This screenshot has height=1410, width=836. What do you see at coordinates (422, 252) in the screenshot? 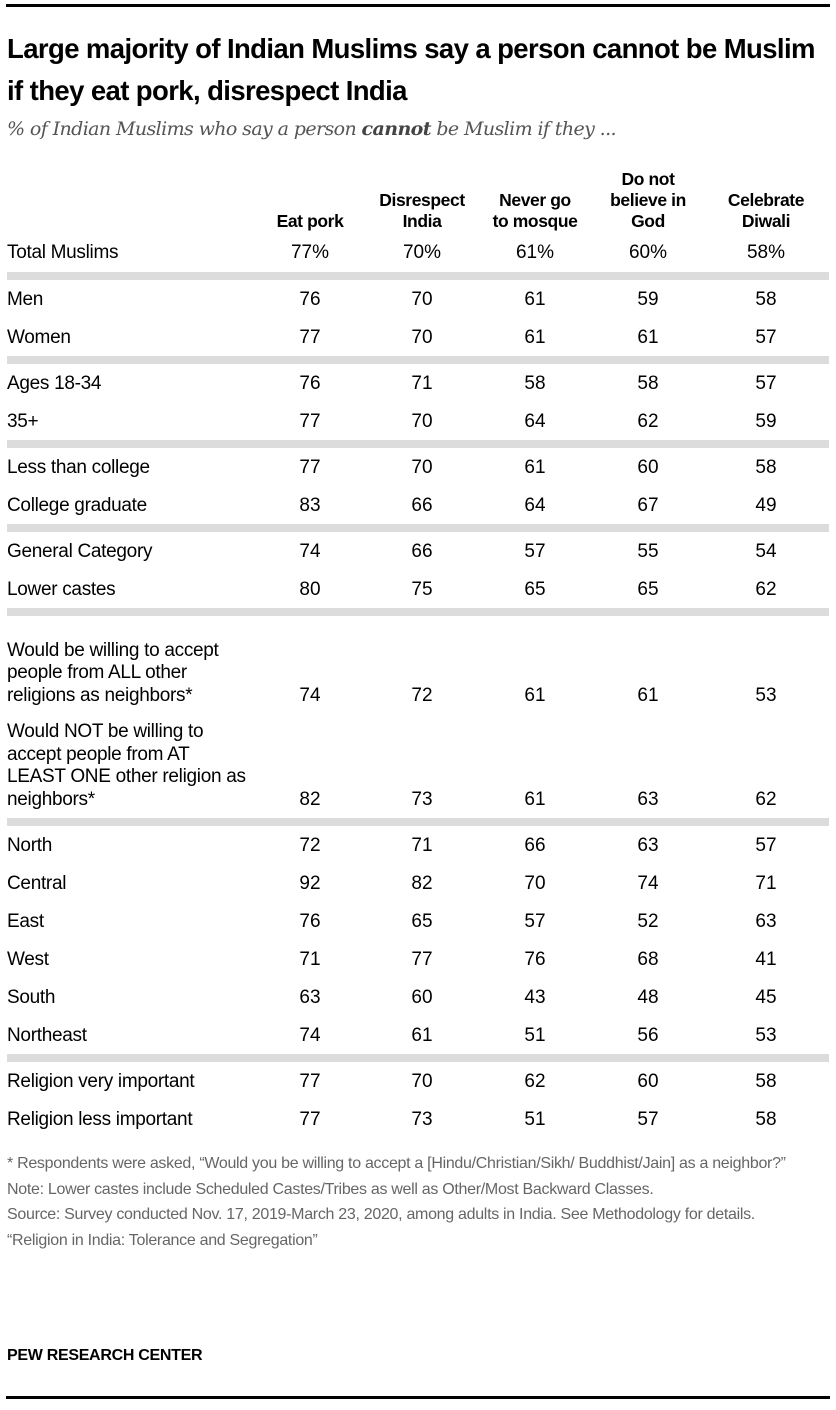
I see `data-cell: 70%` at bounding box center [422, 252].